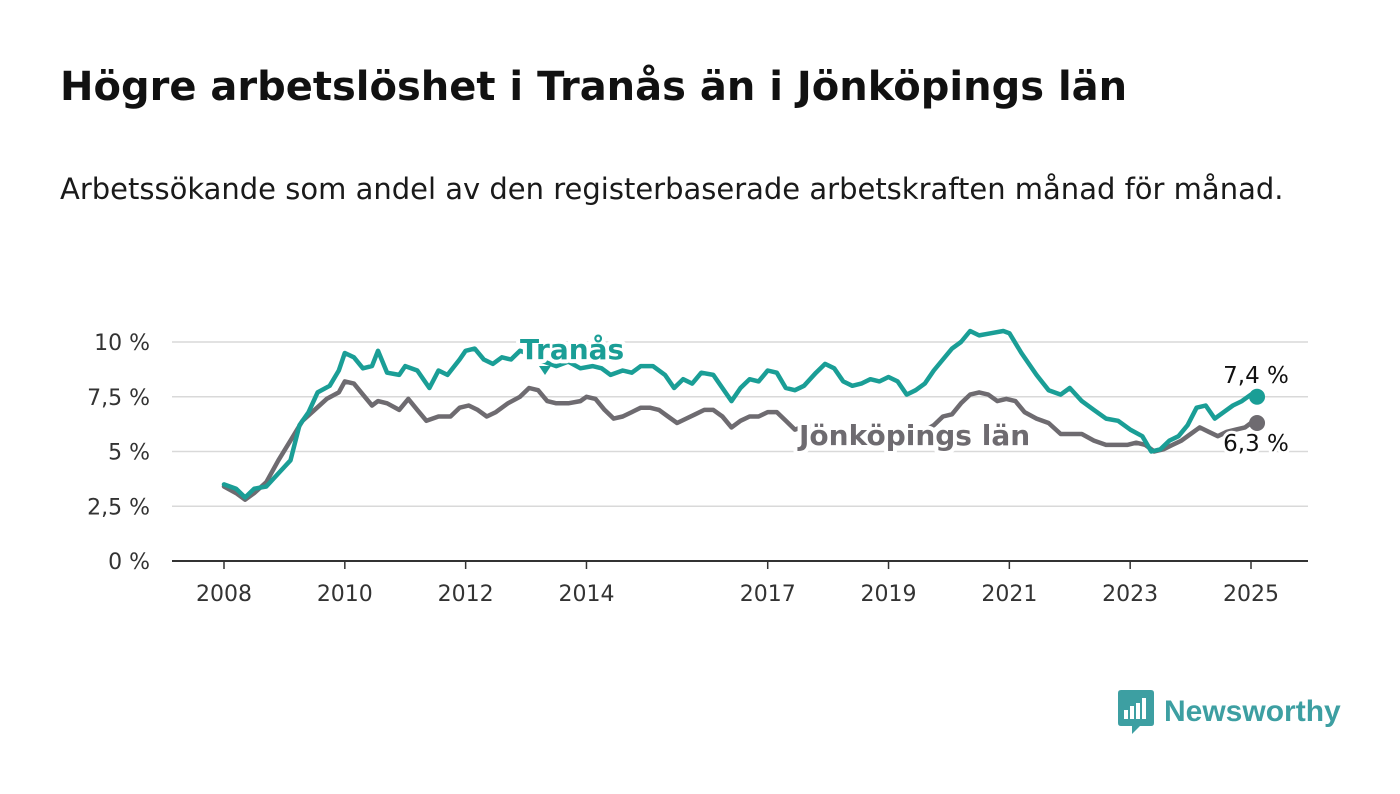  I want to click on svg-text: Tranås, so click(572, 349).